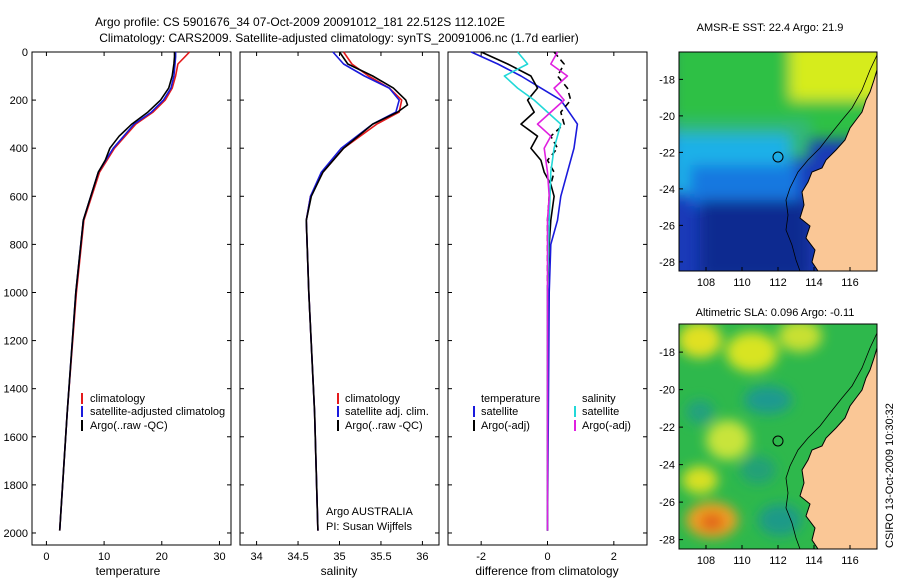  I want to click on sst-land, so click(838, 161).